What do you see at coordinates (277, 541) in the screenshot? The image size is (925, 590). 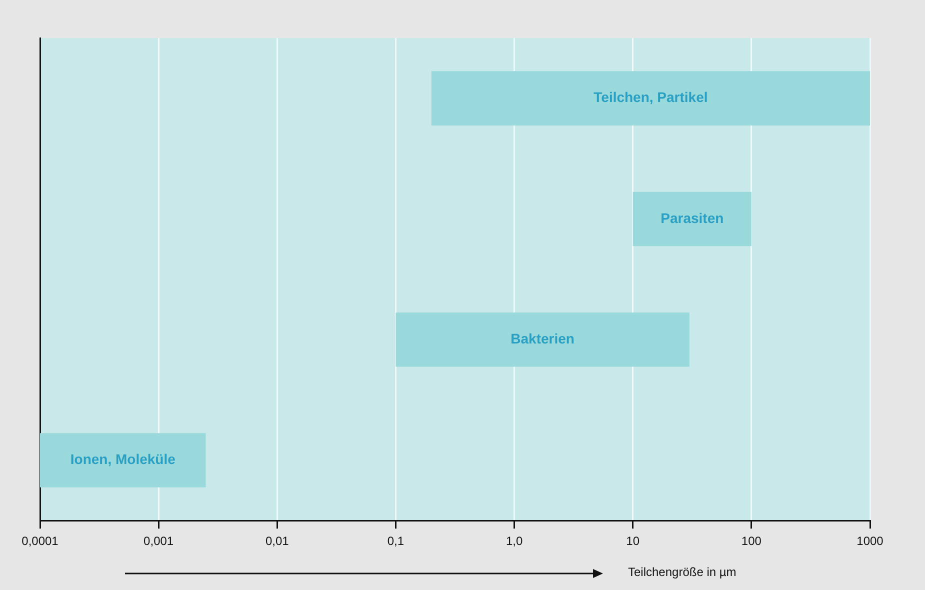 I see `x-tick-label: 0,01` at bounding box center [277, 541].